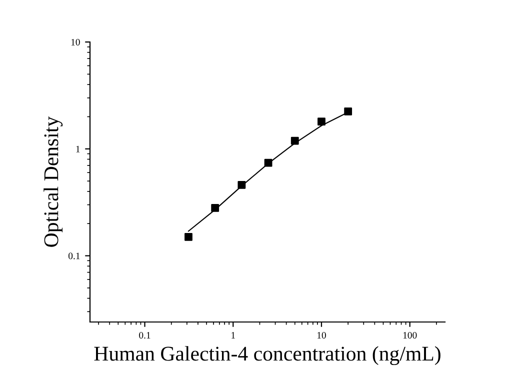 This screenshot has height=381, width=509. Describe the element at coordinates (410, 335) in the screenshot. I see `x-tick-label: 100` at that location.